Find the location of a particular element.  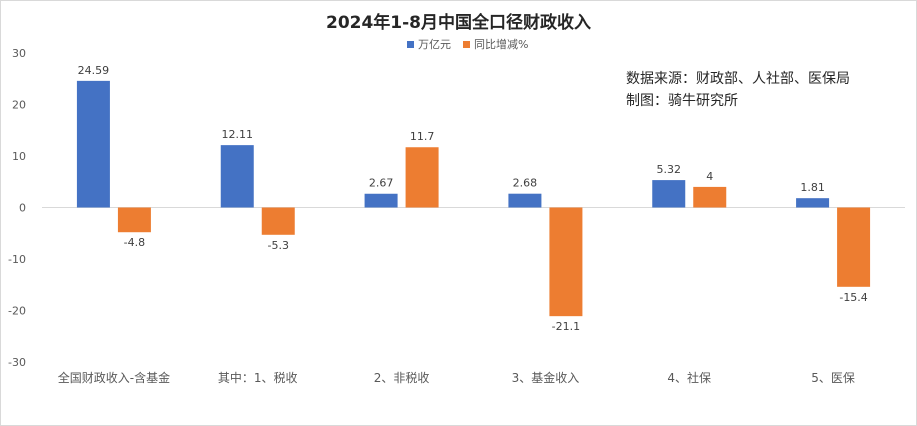

data-label-series-1: 1.81 is located at coordinates (812, 187).